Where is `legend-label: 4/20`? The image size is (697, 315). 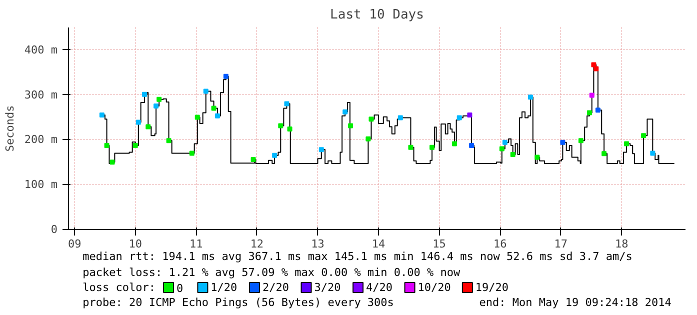
legend-label: 4/20 is located at coordinates (379, 287).